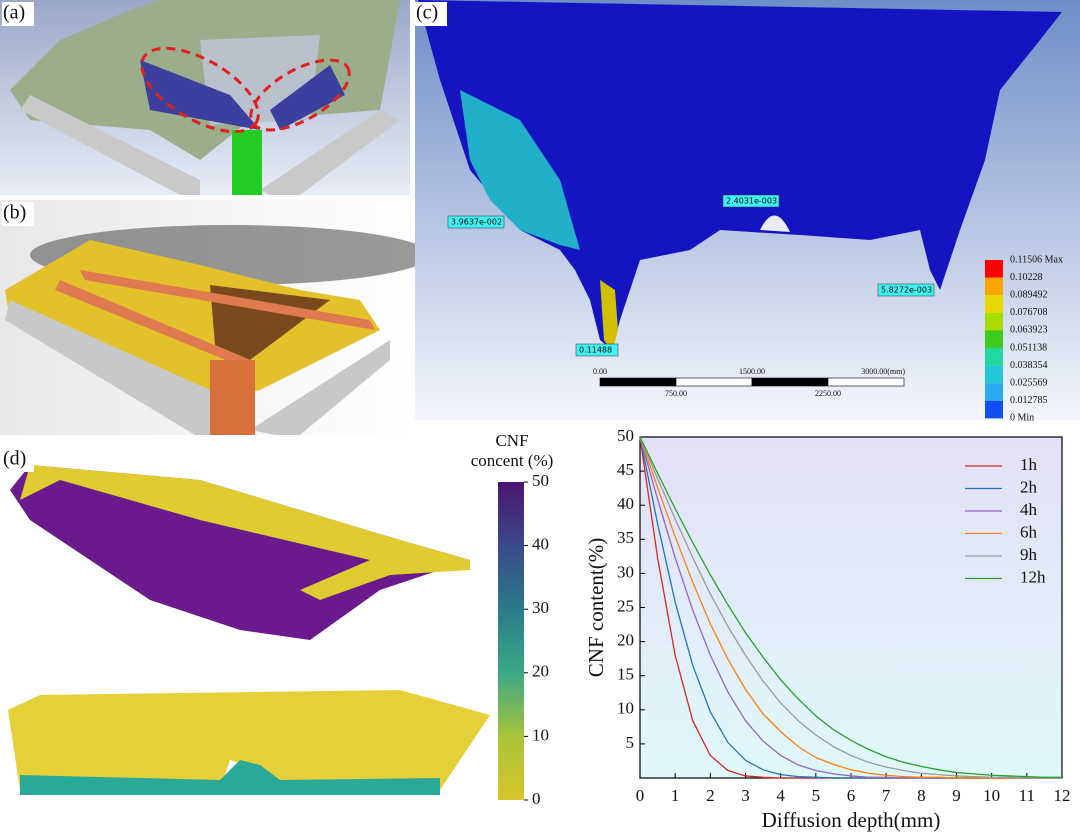 This screenshot has height=838, width=1080. I want to click on x-tick-label: 1, so click(675, 795).